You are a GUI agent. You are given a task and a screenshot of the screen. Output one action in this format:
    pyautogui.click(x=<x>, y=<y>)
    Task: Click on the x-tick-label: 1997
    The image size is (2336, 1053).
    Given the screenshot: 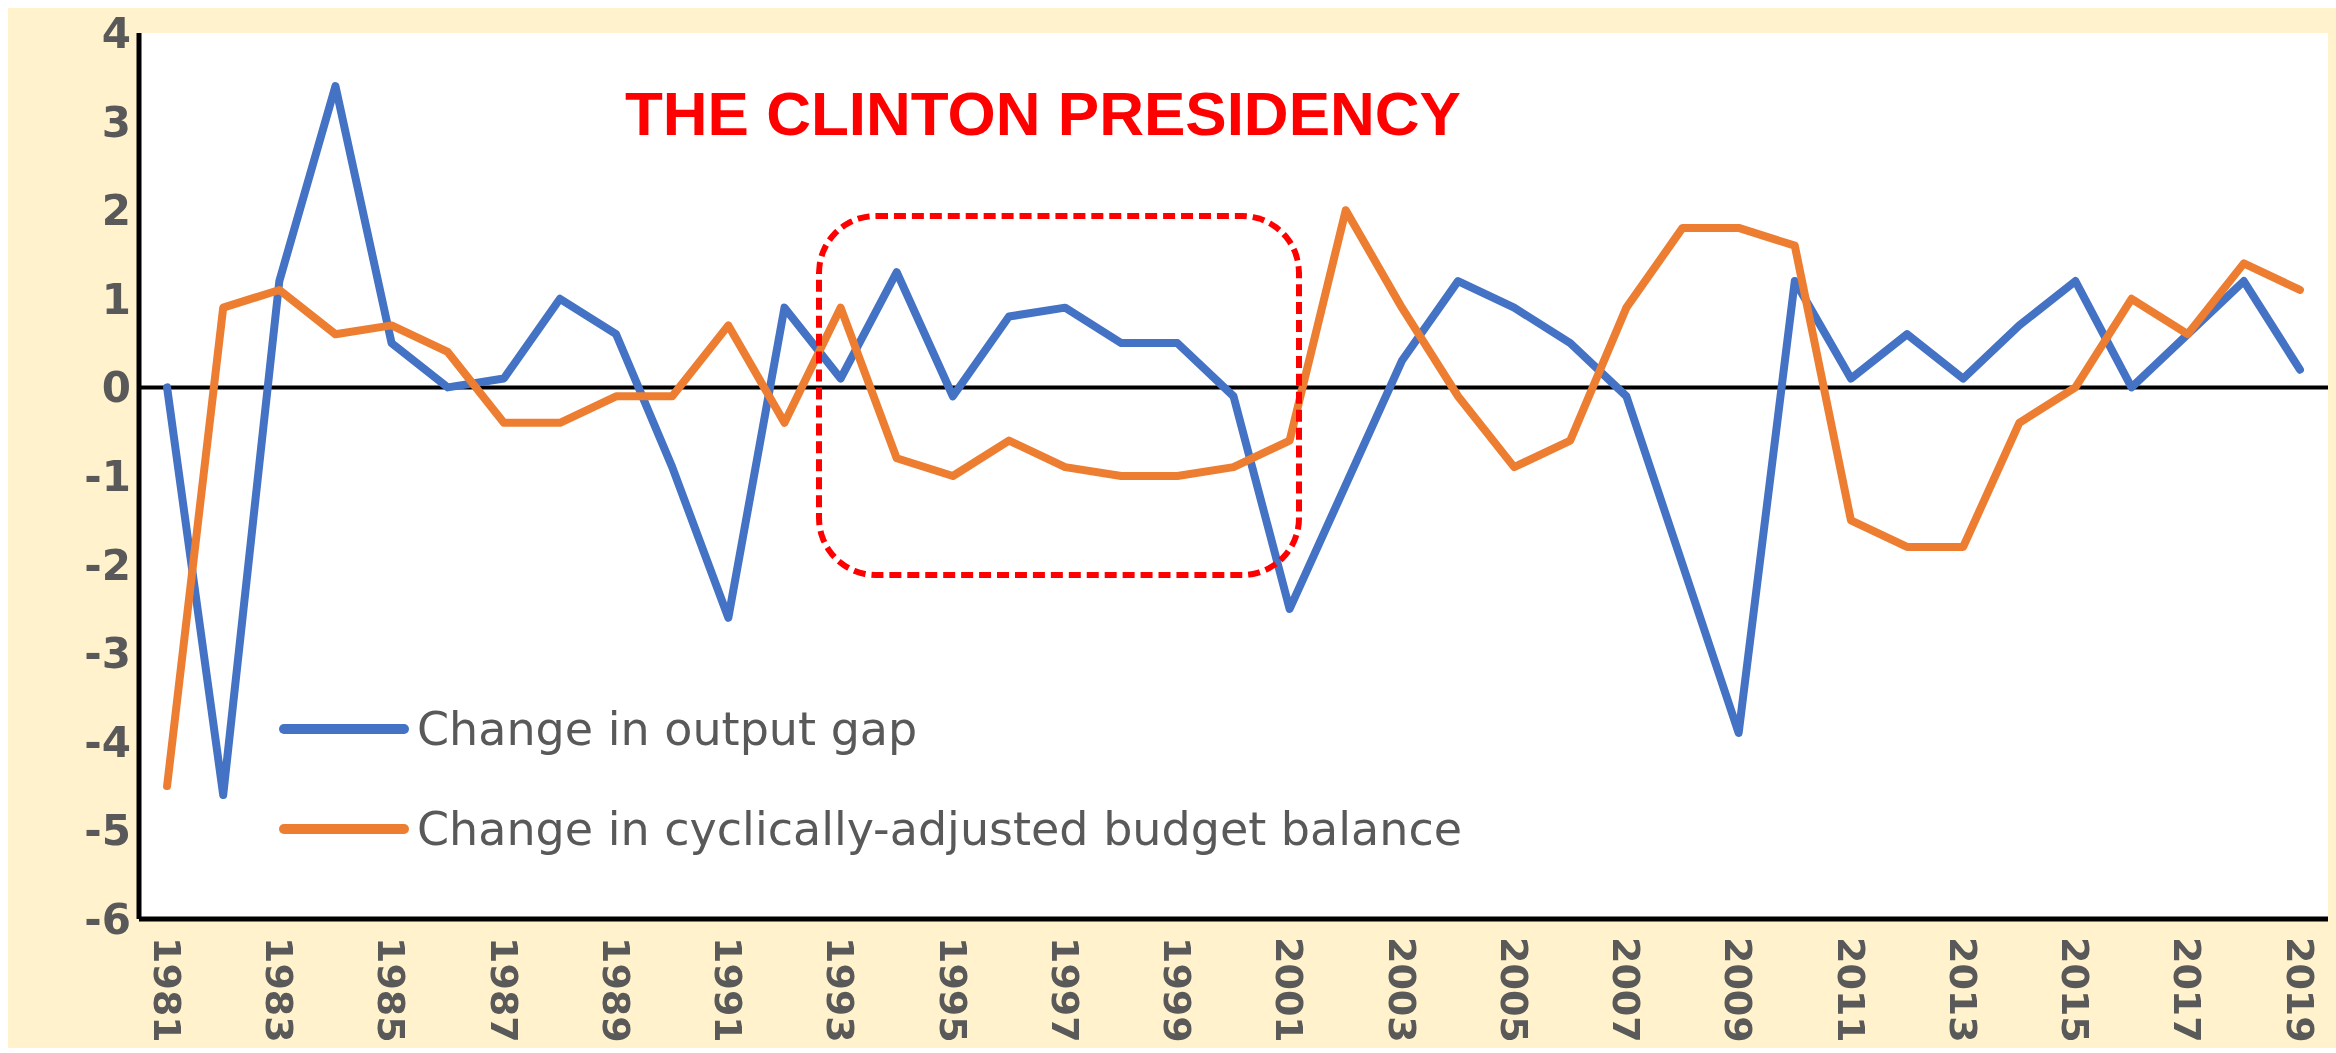 What is the action you would take?
    pyautogui.click(x=1064, y=990)
    